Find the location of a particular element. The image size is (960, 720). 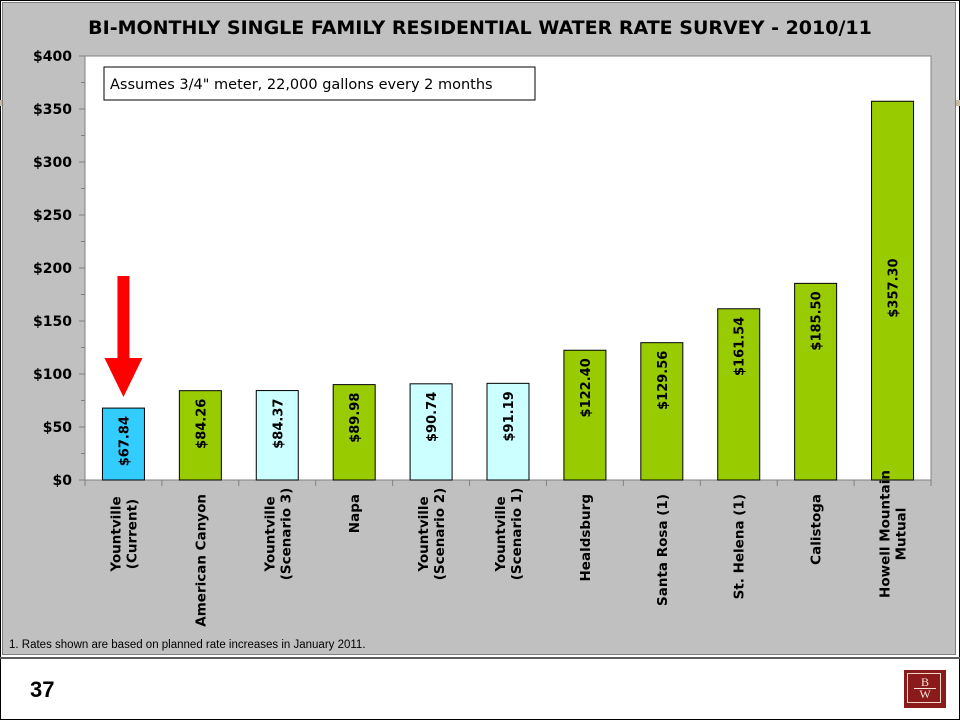

x-category-label: American Canyon is located at coordinates (201, 560).